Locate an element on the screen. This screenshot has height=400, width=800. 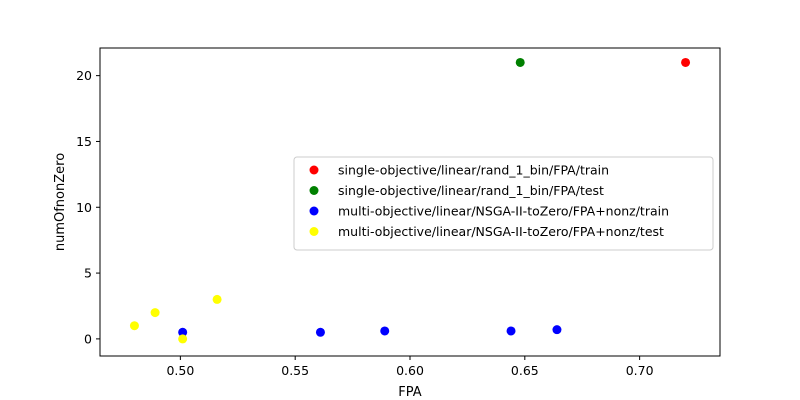
x-tick-label: 0.65 is located at coordinates (525, 370).